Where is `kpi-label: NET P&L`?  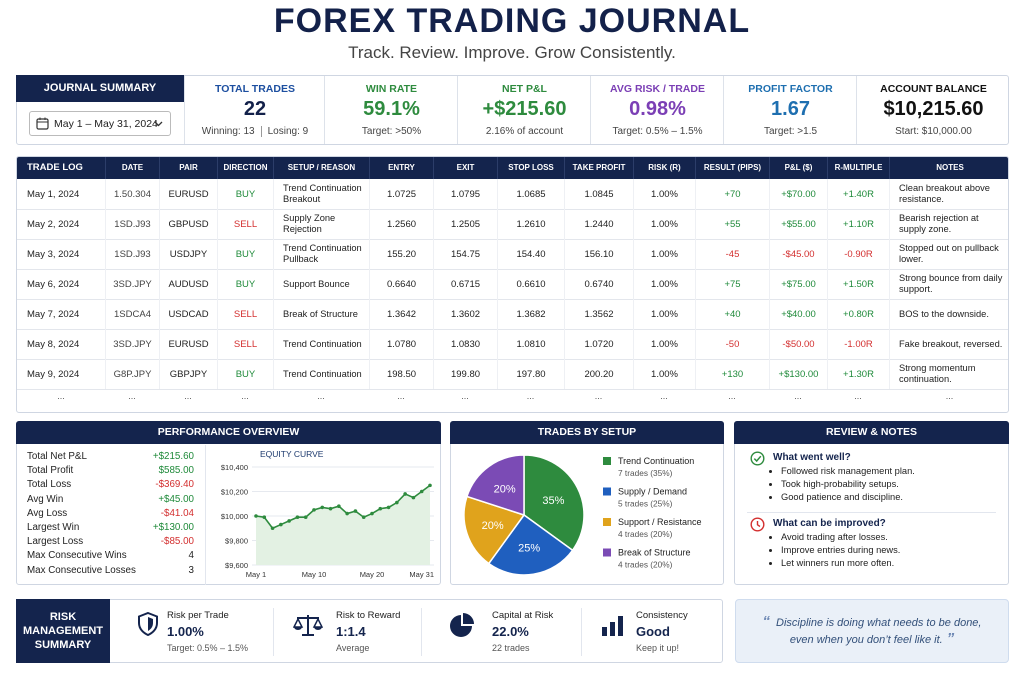
kpi-label: NET P&L is located at coordinates (524, 89).